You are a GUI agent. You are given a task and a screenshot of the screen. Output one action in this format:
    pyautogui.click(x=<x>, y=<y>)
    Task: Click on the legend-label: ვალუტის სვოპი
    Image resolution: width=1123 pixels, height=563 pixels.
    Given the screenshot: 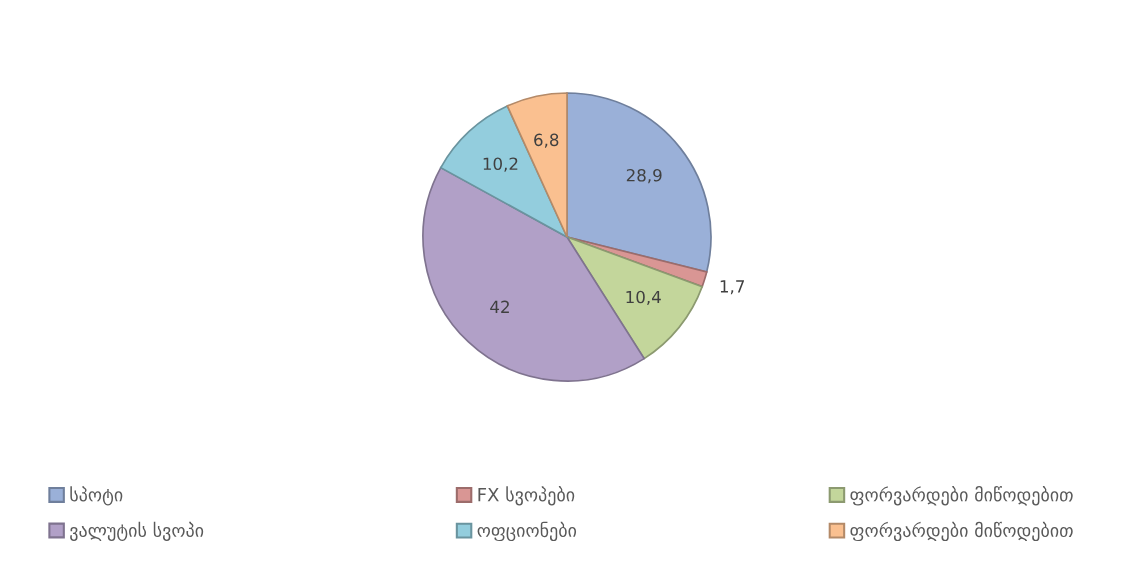 What is the action you would take?
    pyautogui.click(x=137, y=531)
    